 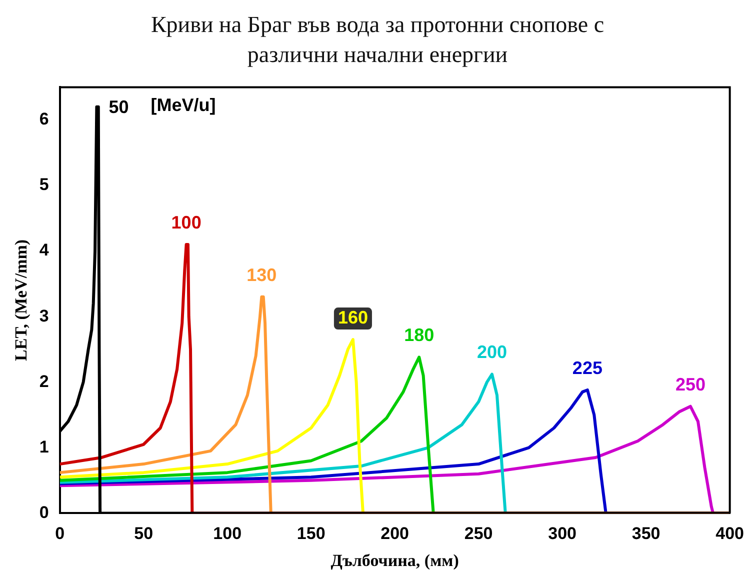 I want to click on y-tick-label: 2, so click(x=44, y=381).